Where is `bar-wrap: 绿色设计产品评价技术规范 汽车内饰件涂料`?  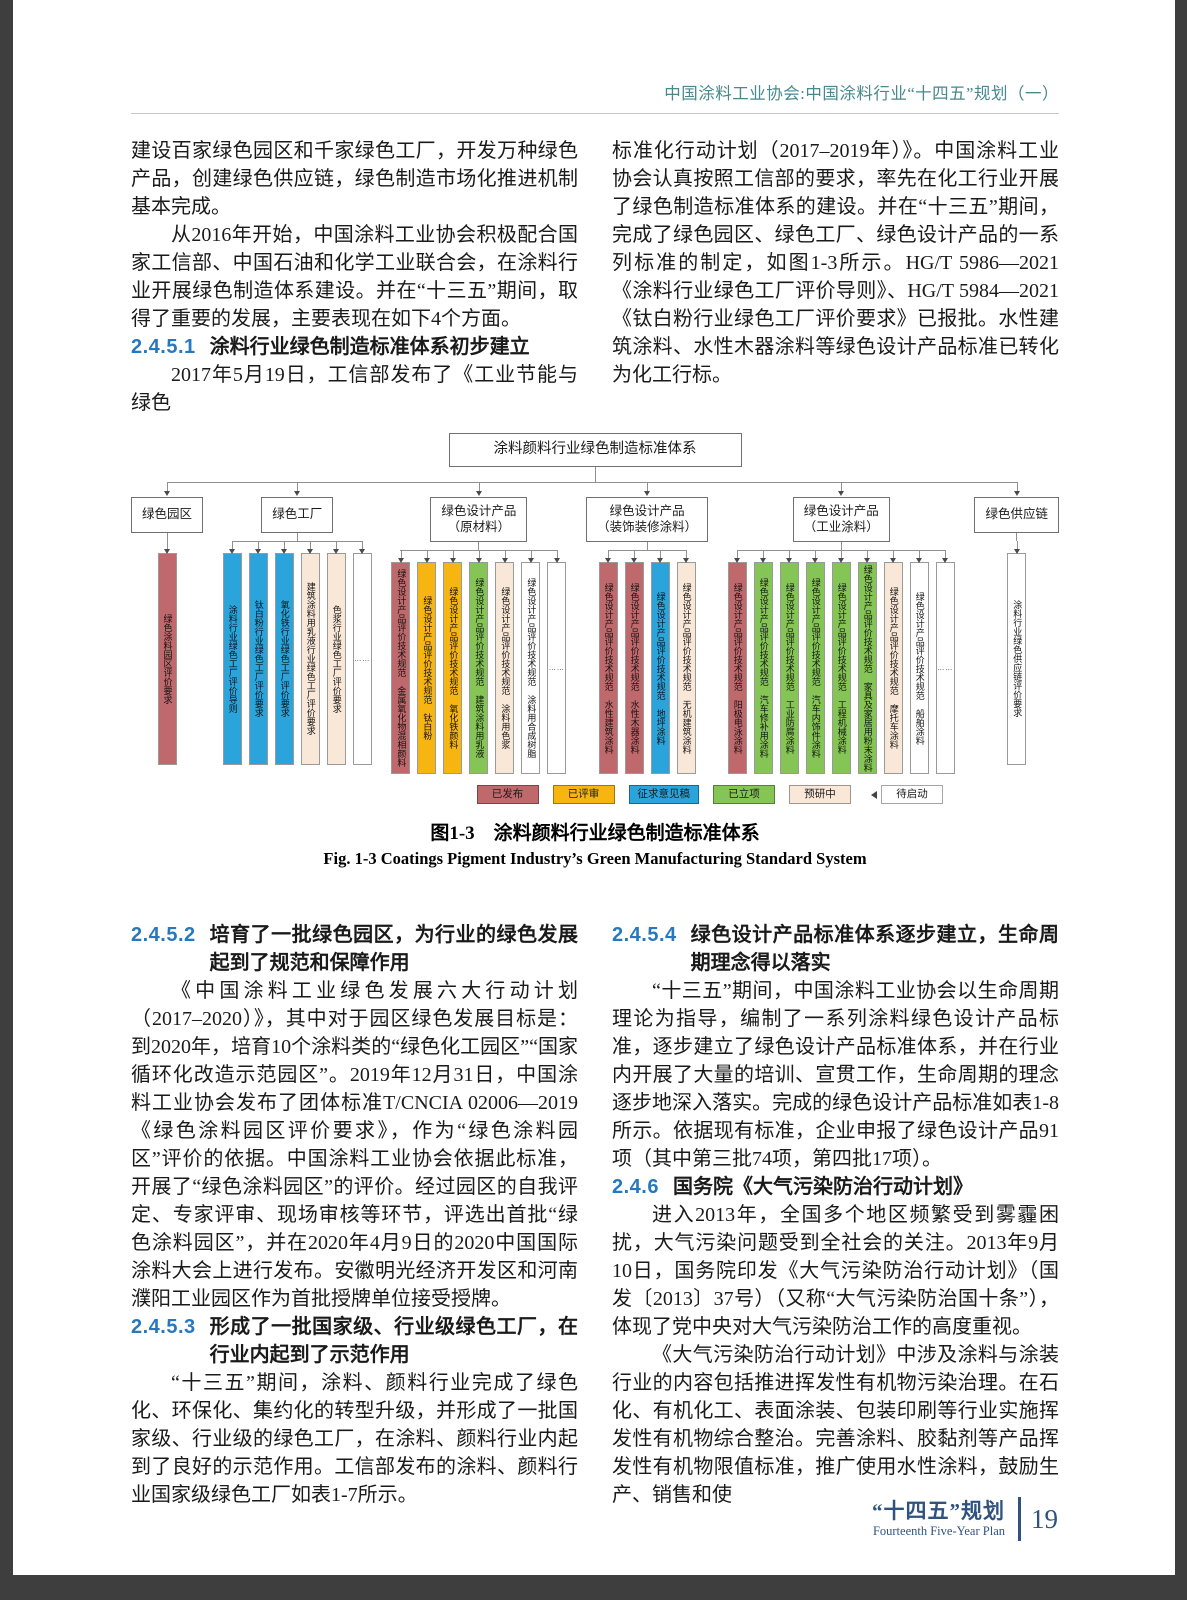
bar-wrap: 绿色设计产品评价技术规范 汽车内饰件涂料 is located at coordinates (815, 662).